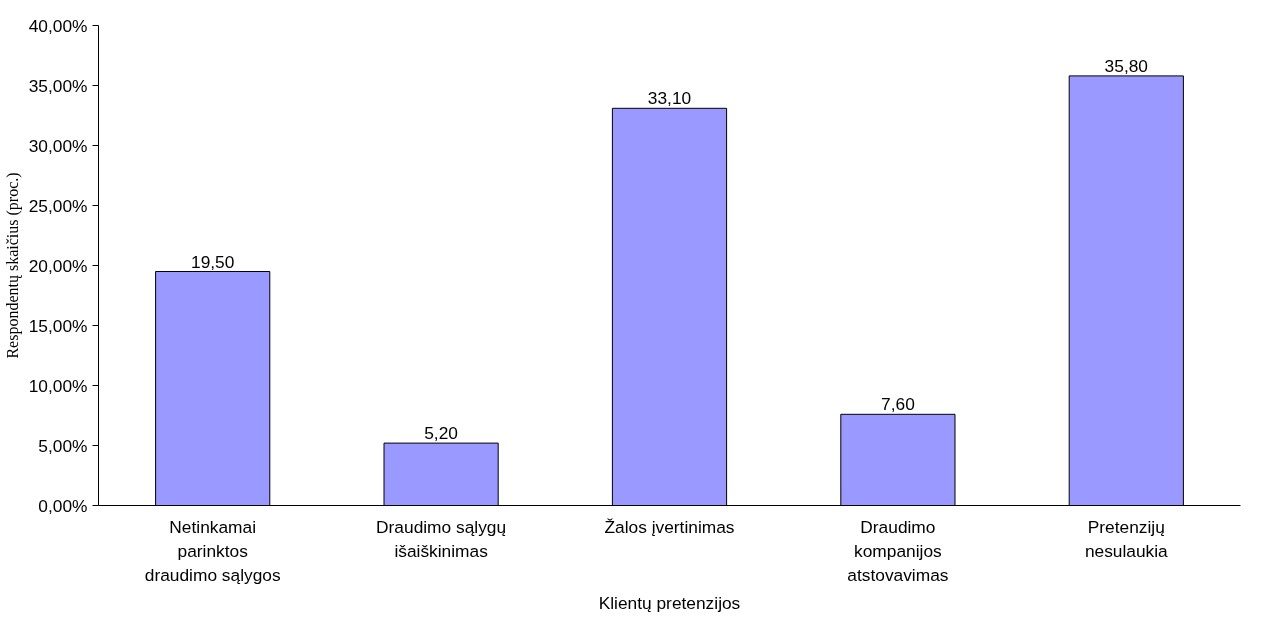 Image resolution: width=1284 pixels, height=627 pixels. I want to click on x-tick-label: Žalos įvertinimas, so click(669, 526).